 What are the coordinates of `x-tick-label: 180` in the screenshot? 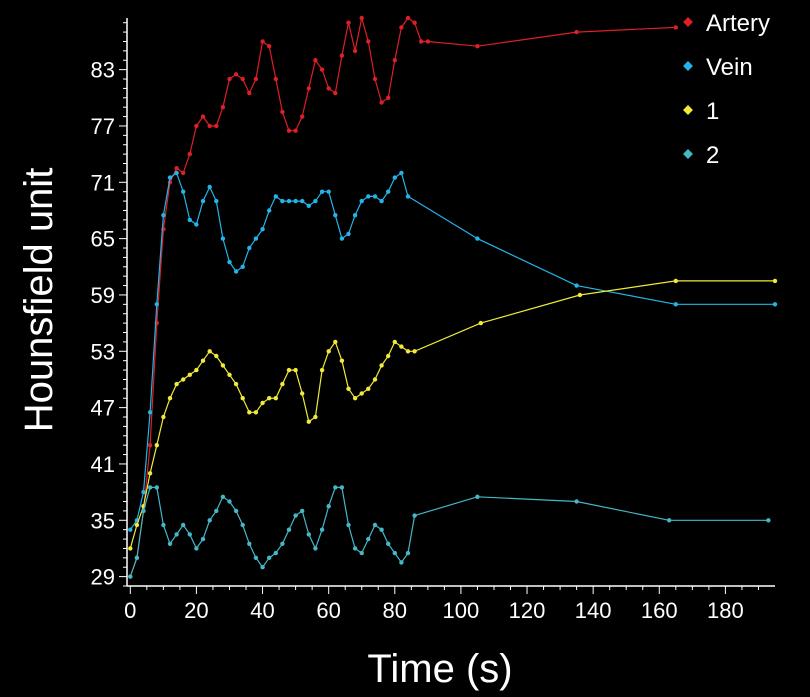 It's located at (725, 610).